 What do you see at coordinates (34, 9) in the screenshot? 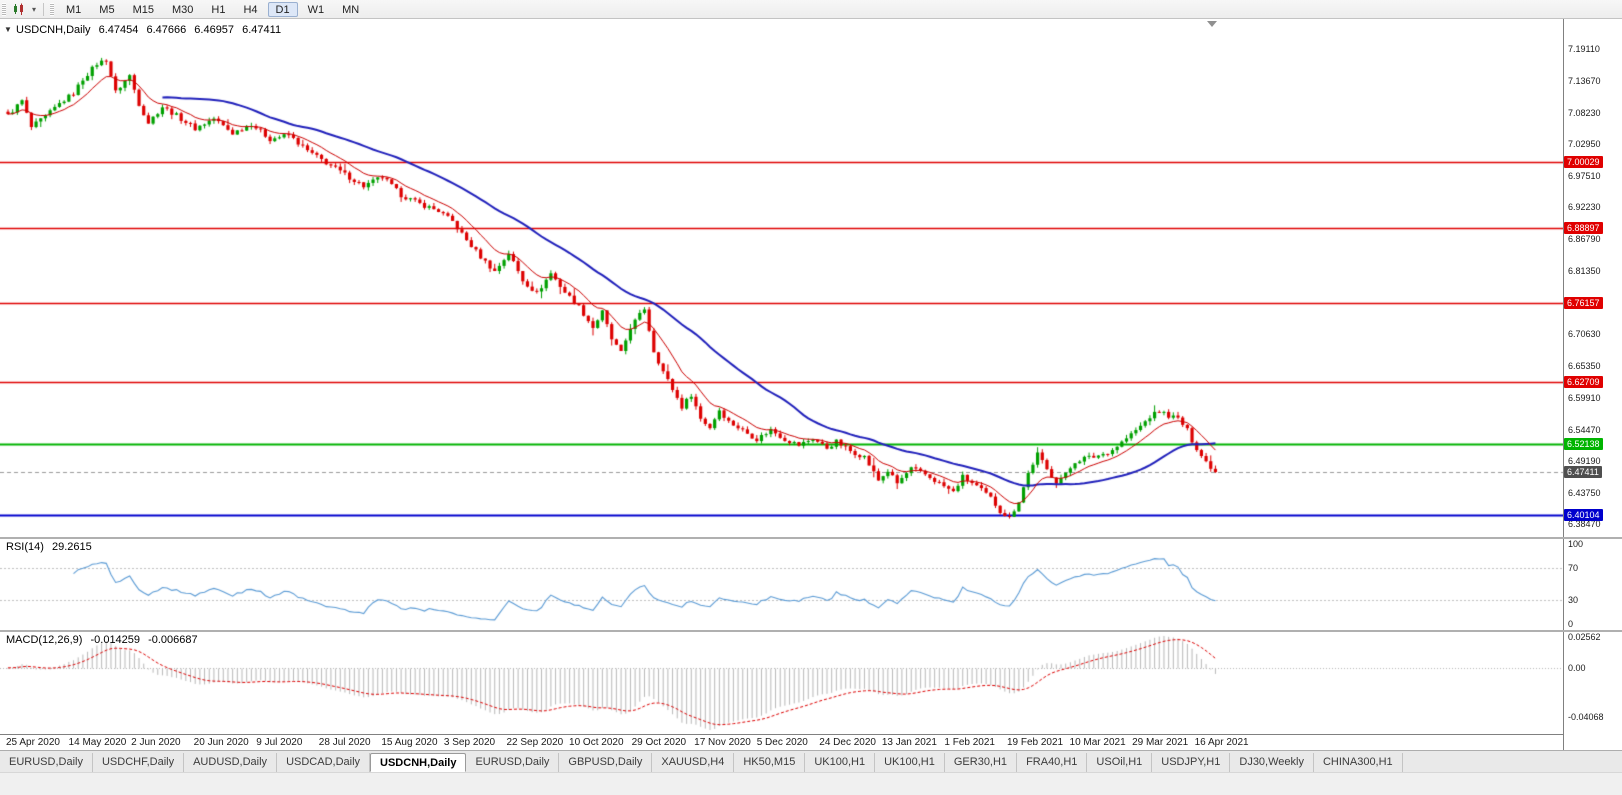
I see `chart-type-dropdown-caret-icon: ▾` at bounding box center [34, 9].